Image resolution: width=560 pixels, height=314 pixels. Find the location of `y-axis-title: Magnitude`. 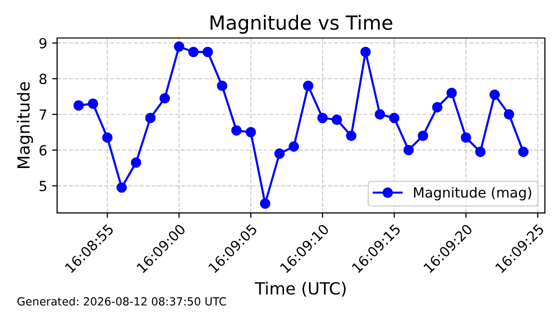

y-axis-title: Magnitude is located at coordinates (25, 125).